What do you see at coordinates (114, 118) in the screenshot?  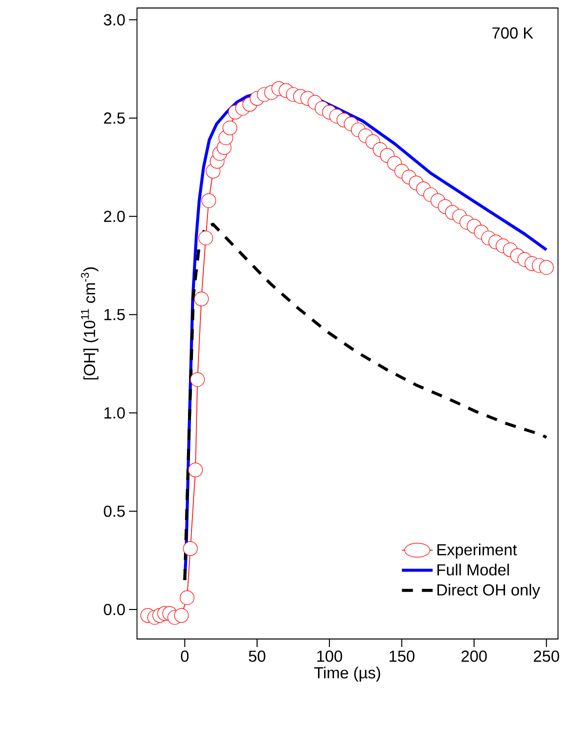 I see `y-tick-label: 2.5` at bounding box center [114, 118].